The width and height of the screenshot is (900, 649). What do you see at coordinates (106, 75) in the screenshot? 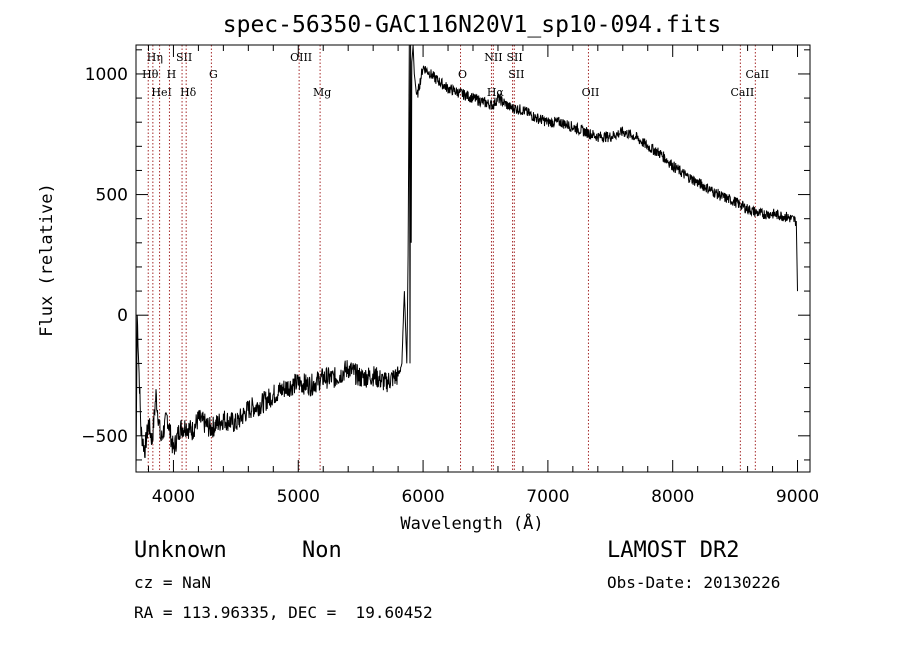
I see `y-tick-label: 1000` at bounding box center [106, 75].